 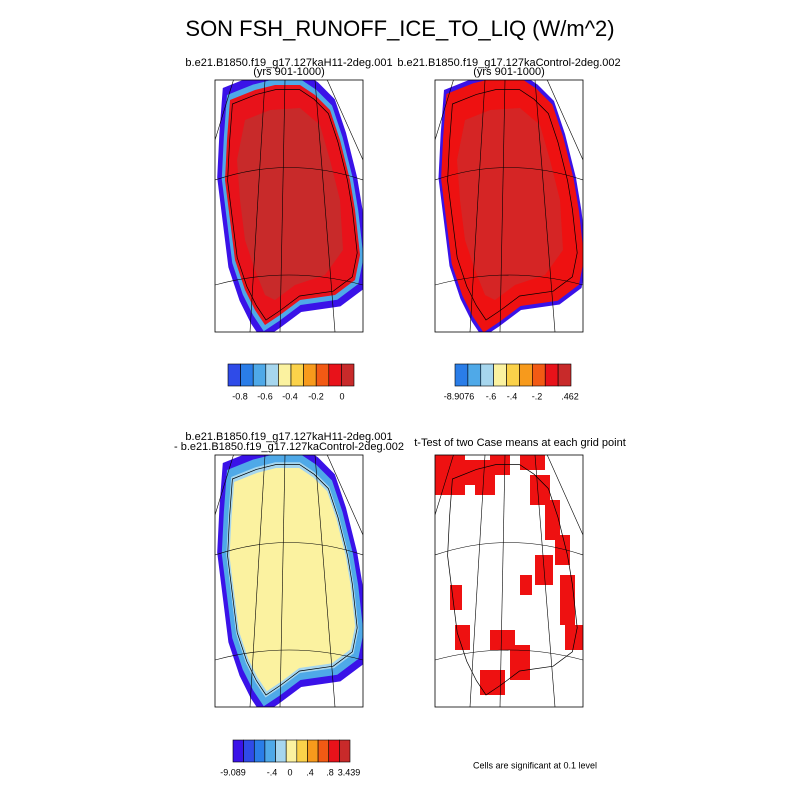 What do you see at coordinates (316, 396) in the screenshot?
I see `colorbar-label: -0.2` at bounding box center [316, 396].